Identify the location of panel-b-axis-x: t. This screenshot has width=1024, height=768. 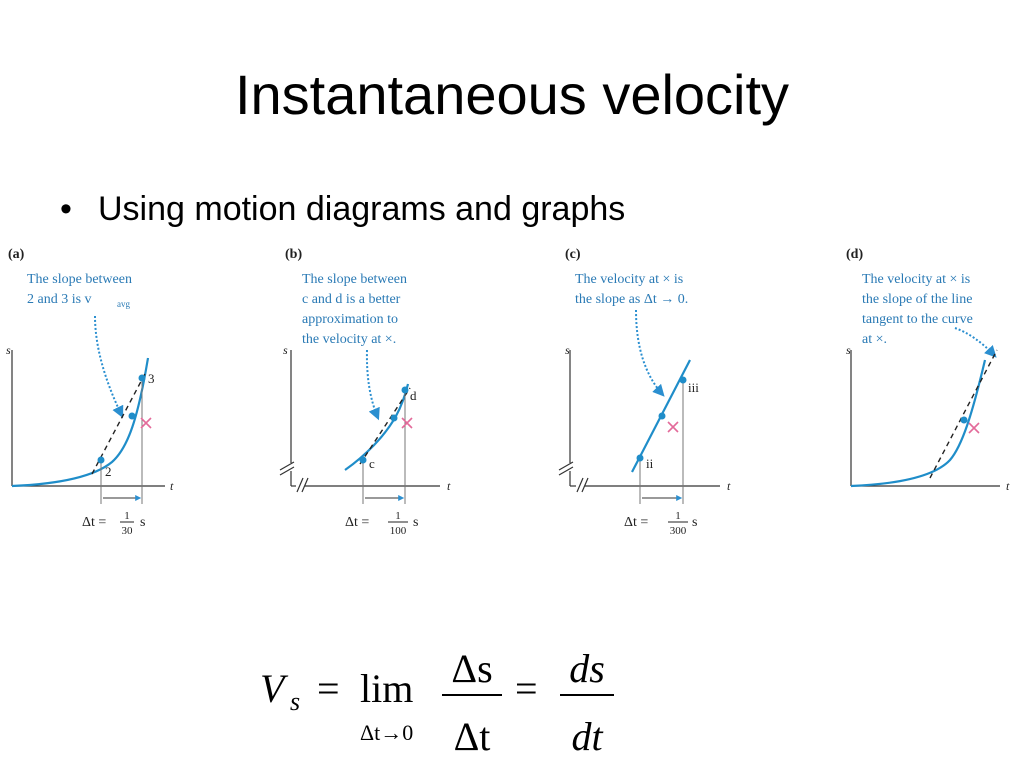
(449, 486).